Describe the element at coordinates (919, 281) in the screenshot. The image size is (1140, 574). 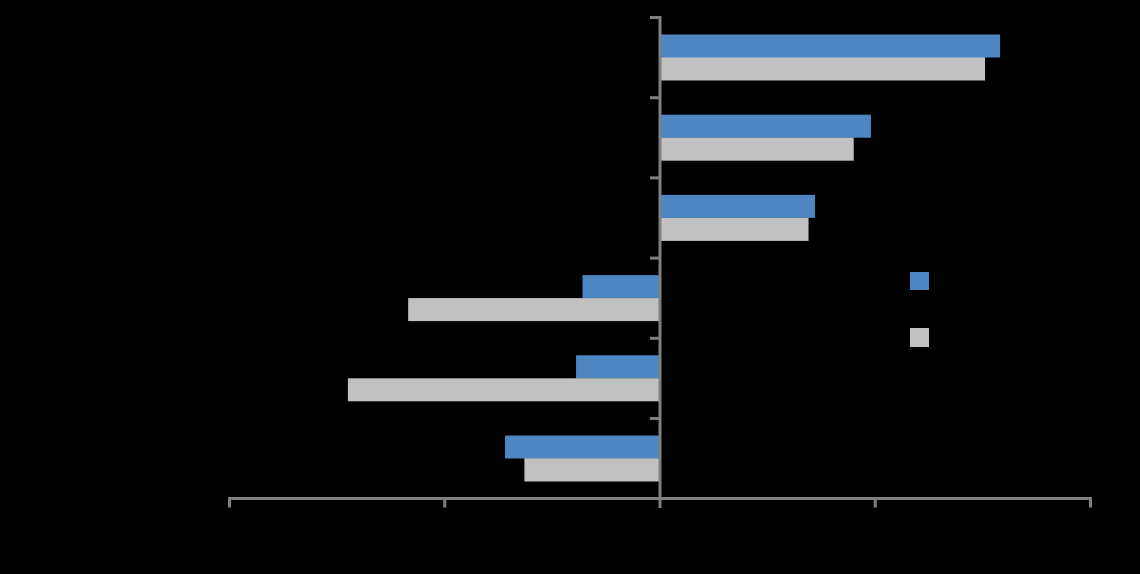
I see `legend-swatch-blue-series` at that location.